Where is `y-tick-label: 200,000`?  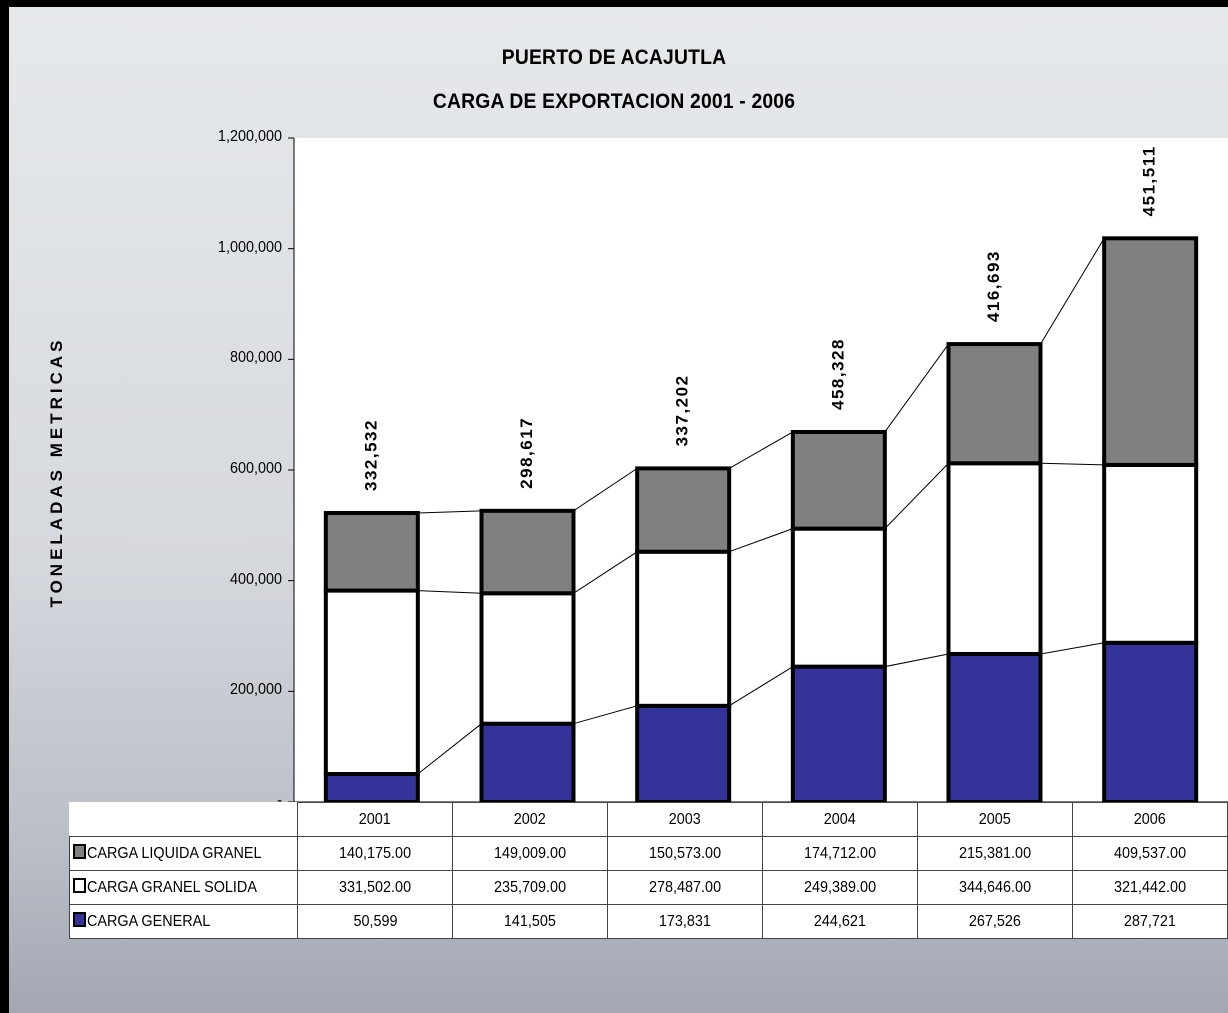
y-tick-label: 200,000 is located at coordinates (255, 690).